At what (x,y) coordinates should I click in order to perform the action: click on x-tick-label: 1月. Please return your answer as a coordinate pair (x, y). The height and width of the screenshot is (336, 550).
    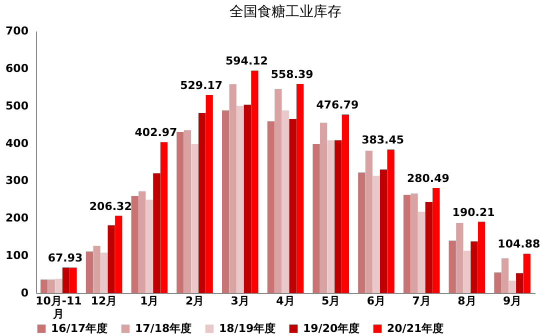
    Looking at the image, I should click on (149, 301).